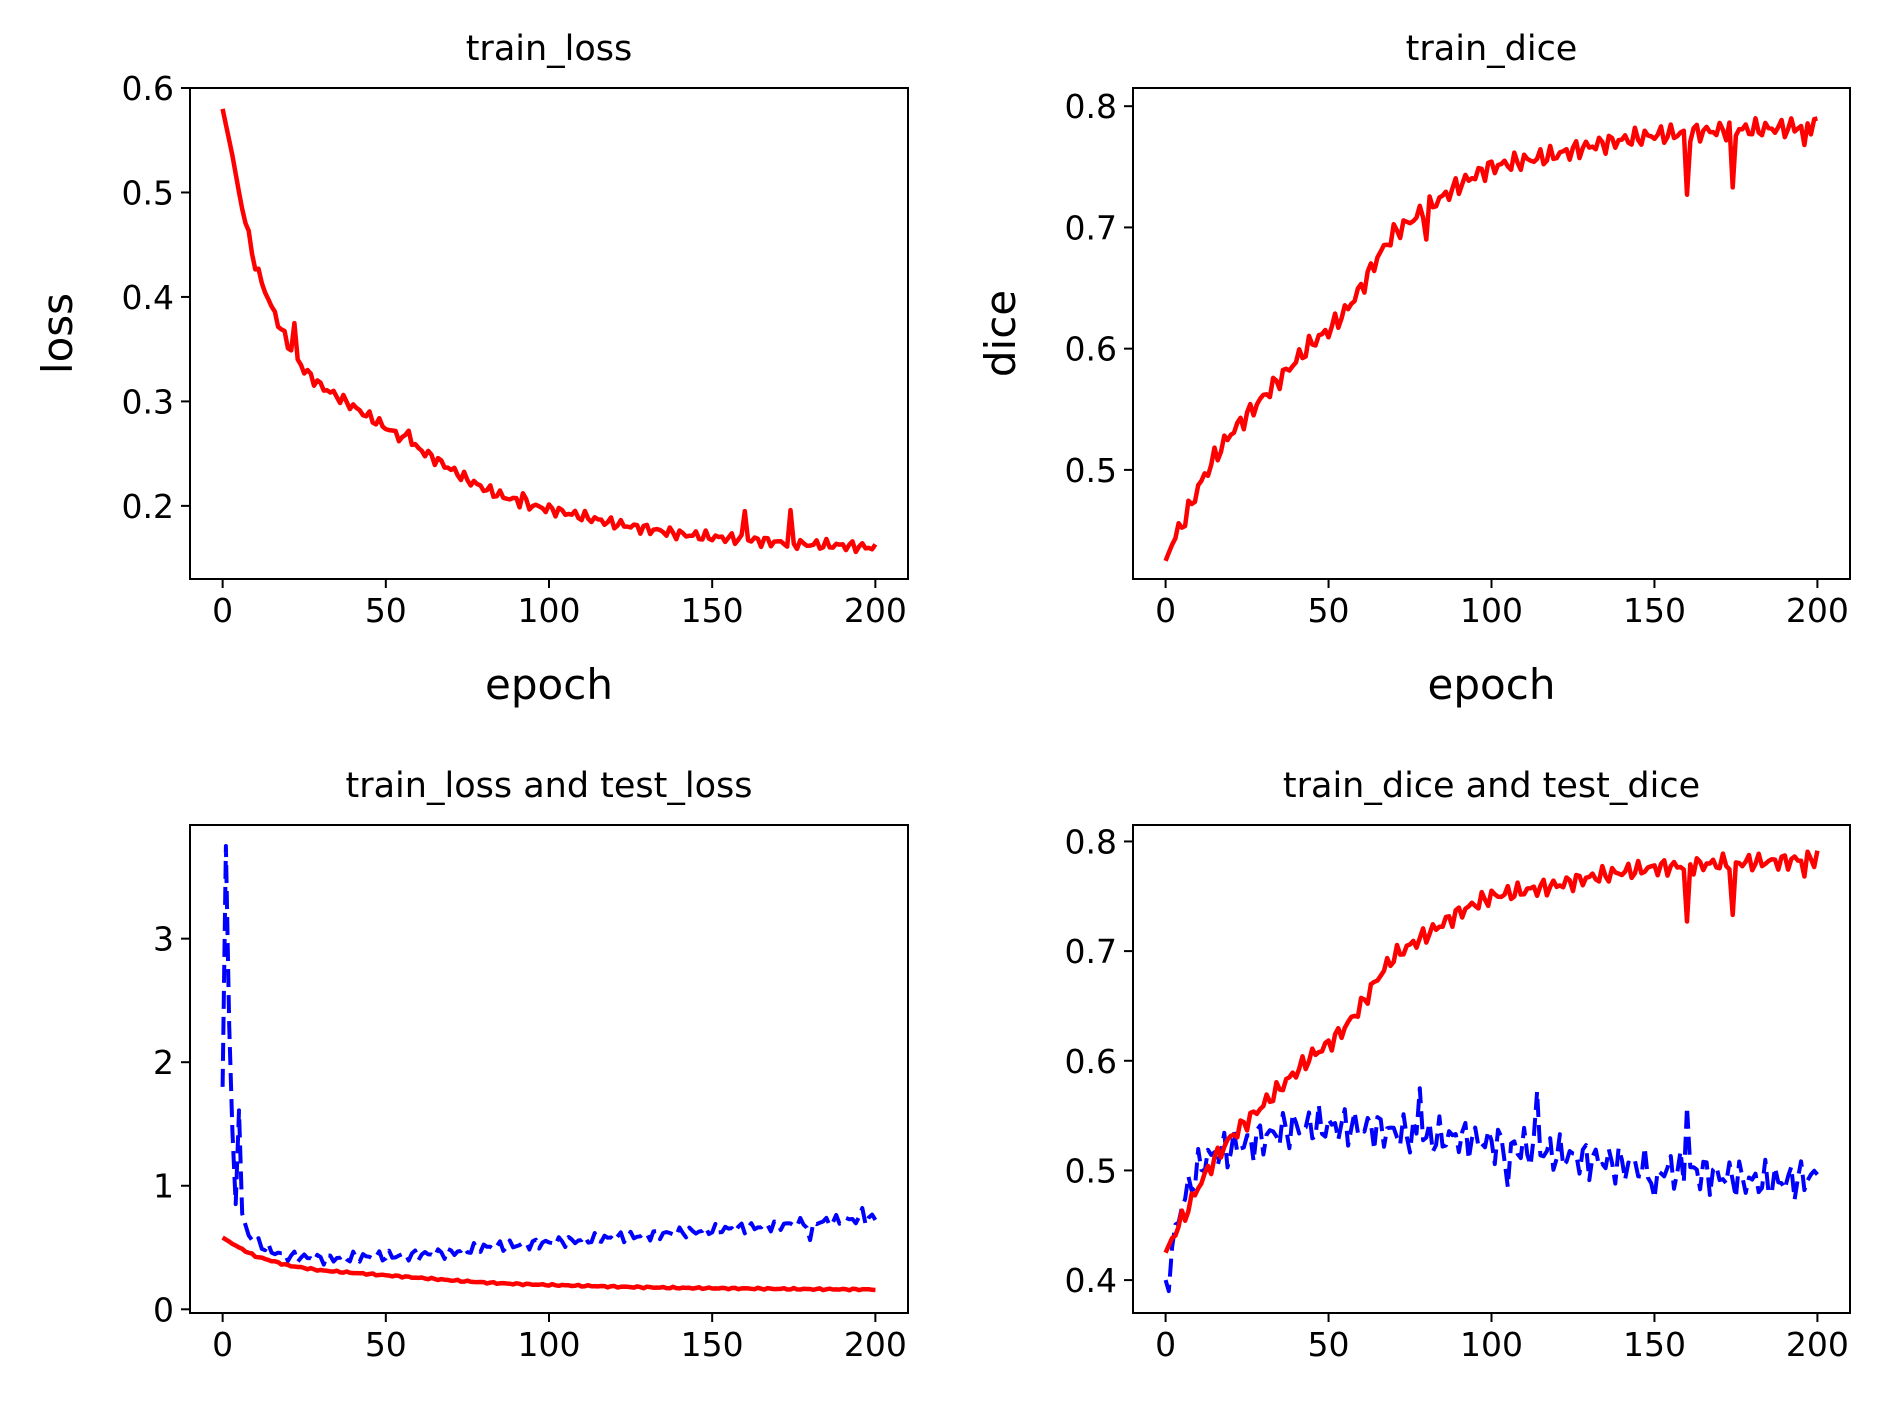 The width and height of the screenshot is (1883, 1410). I want to click on axes-frame, so click(549, 1069).